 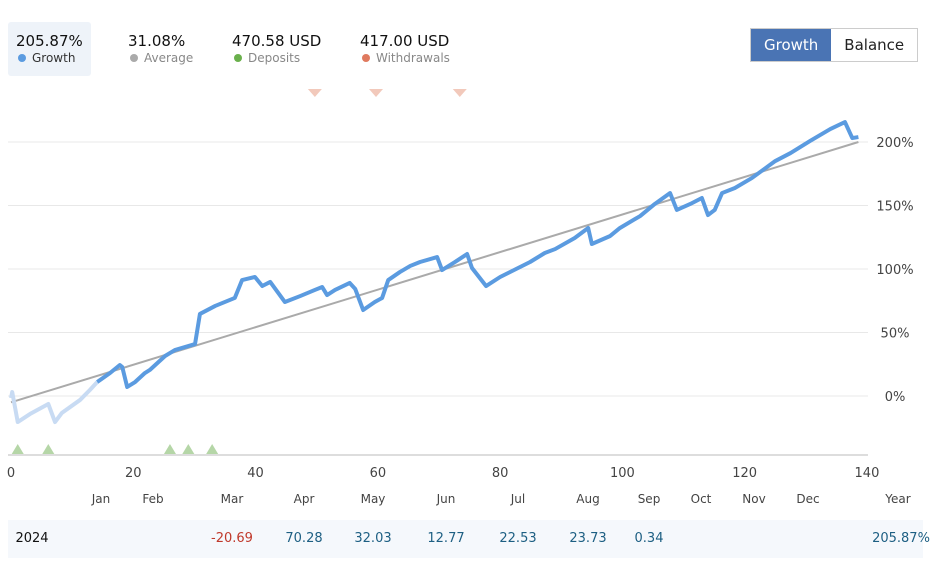 I want to click on month-header-nov: Nov, so click(x=754, y=499).